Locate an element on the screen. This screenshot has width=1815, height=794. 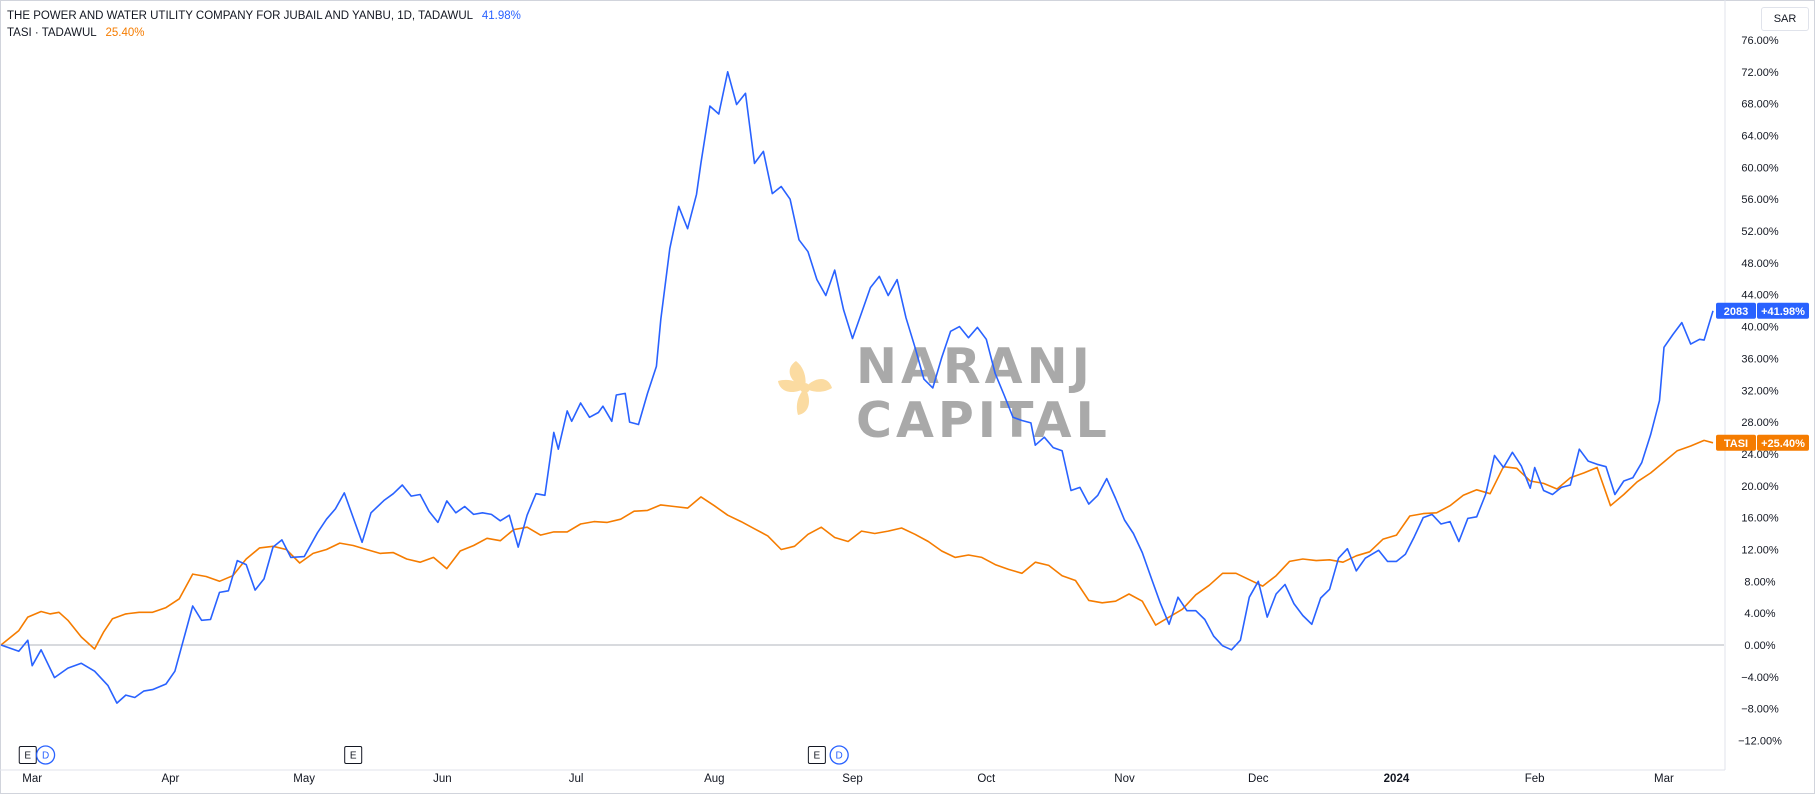
x-tick-label: May is located at coordinates (304, 779).